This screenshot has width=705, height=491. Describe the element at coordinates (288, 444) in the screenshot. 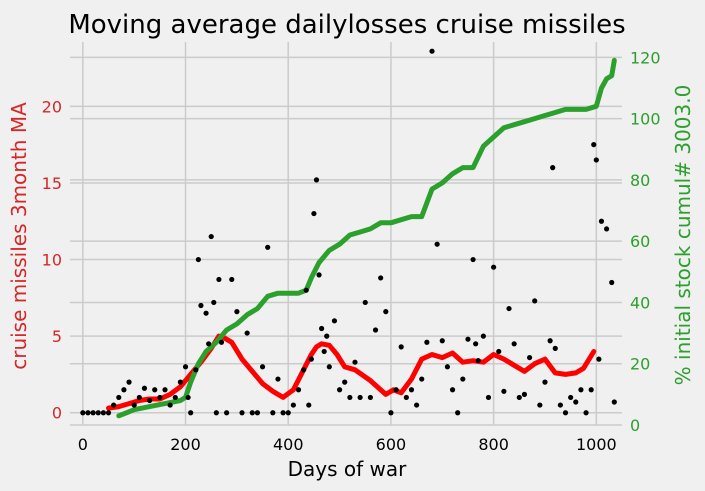

I see `x-tick-label: 400` at that location.